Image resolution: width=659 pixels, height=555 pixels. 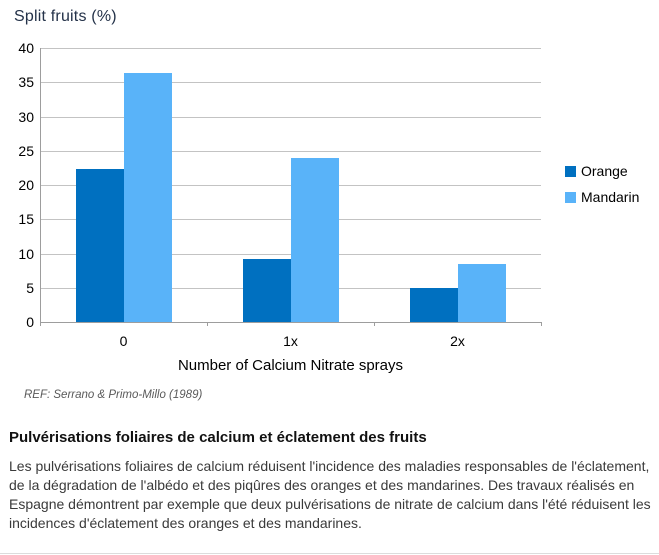 I want to click on legend-label: Orange, so click(x=604, y=171).